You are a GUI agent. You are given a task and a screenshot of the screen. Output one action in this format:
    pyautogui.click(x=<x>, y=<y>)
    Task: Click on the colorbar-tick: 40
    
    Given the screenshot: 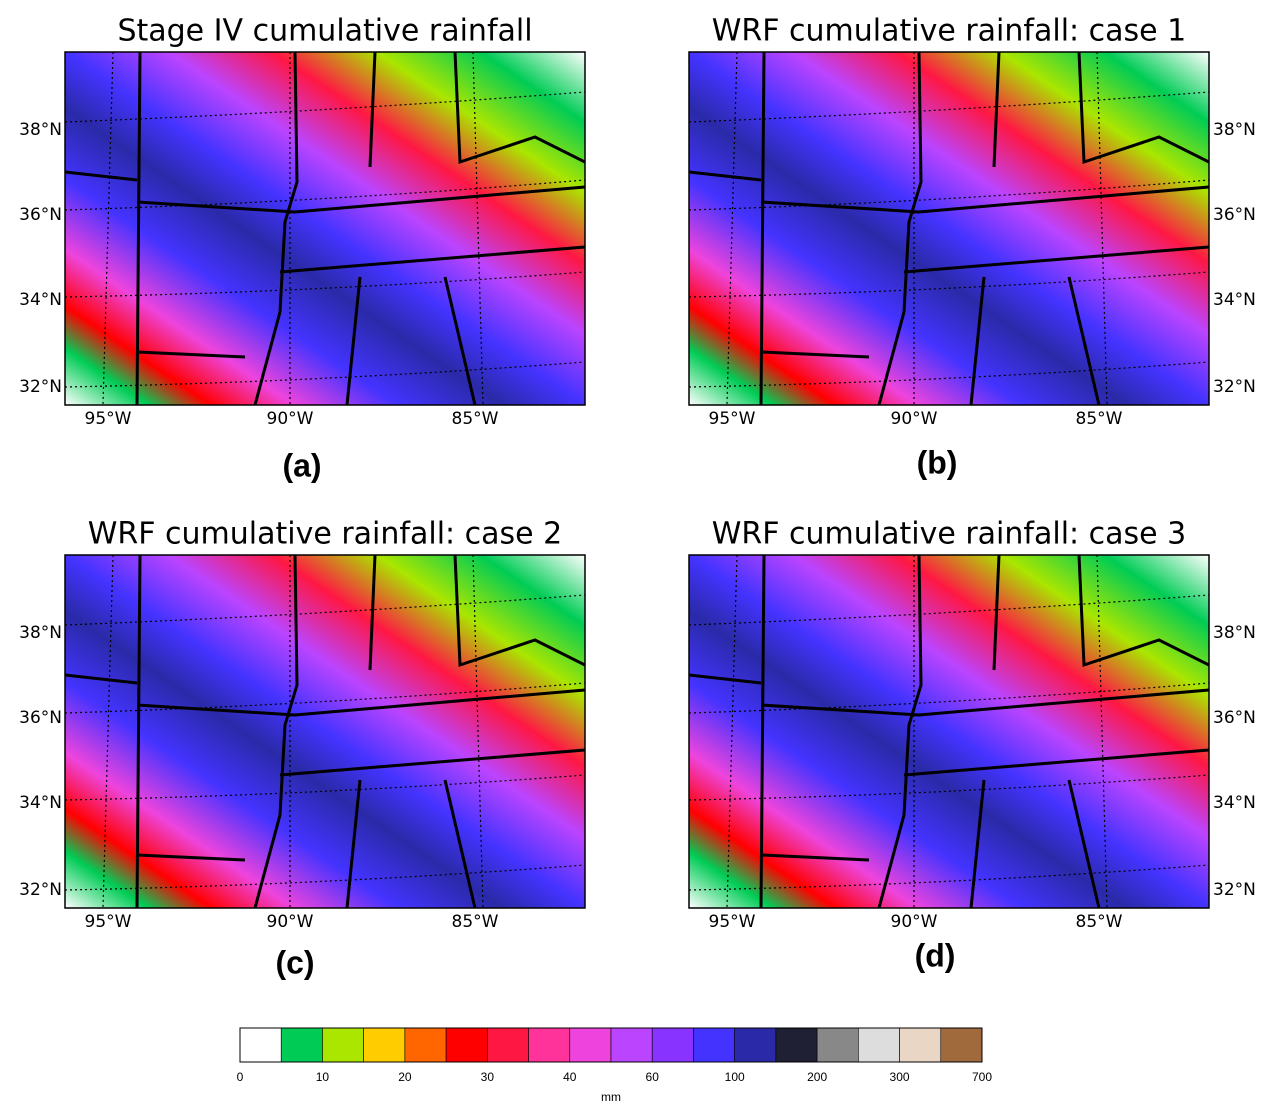 What is the action you would take?
    pyautogui.click(x=570, y=1077)
    